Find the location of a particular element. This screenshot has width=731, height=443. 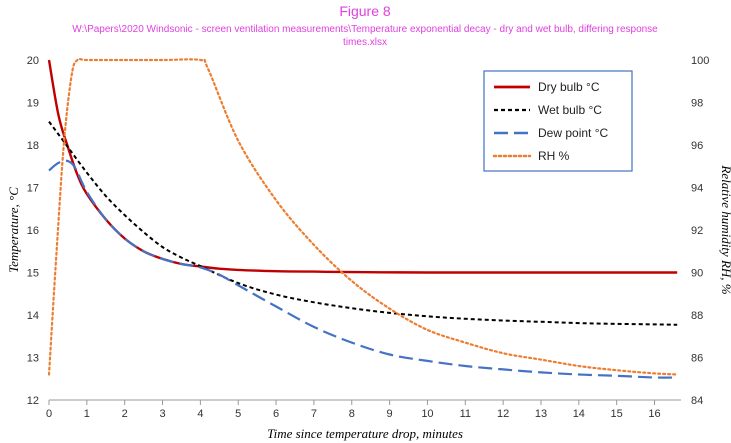

chart-title: Figure 8 is located at coordinates (365, 11).